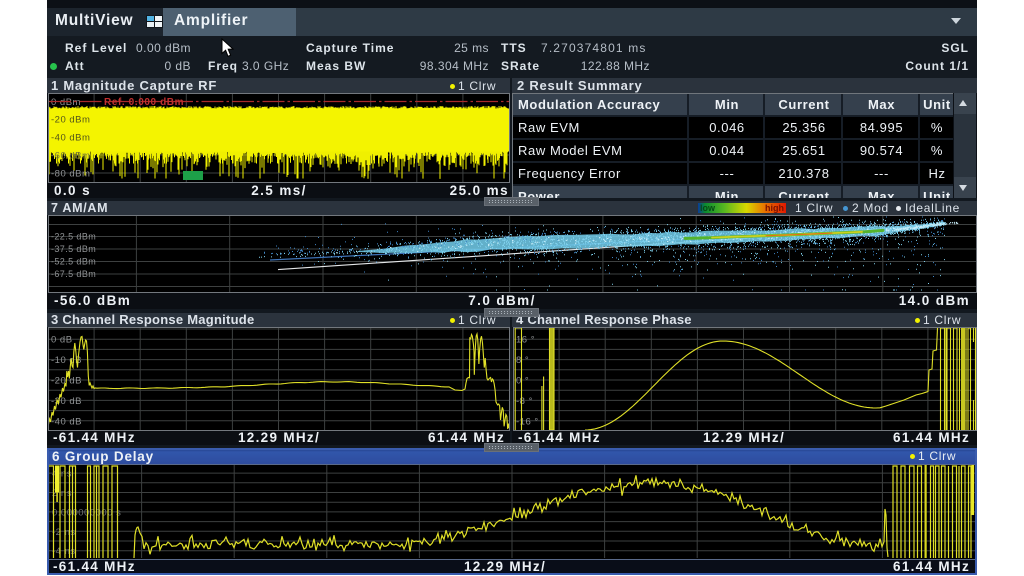 The height and width of the screenshot is (576, 1024). Describe the element at coordinates (524, 401) in the screenshot. I see `svg-text: -8 °` at that location.